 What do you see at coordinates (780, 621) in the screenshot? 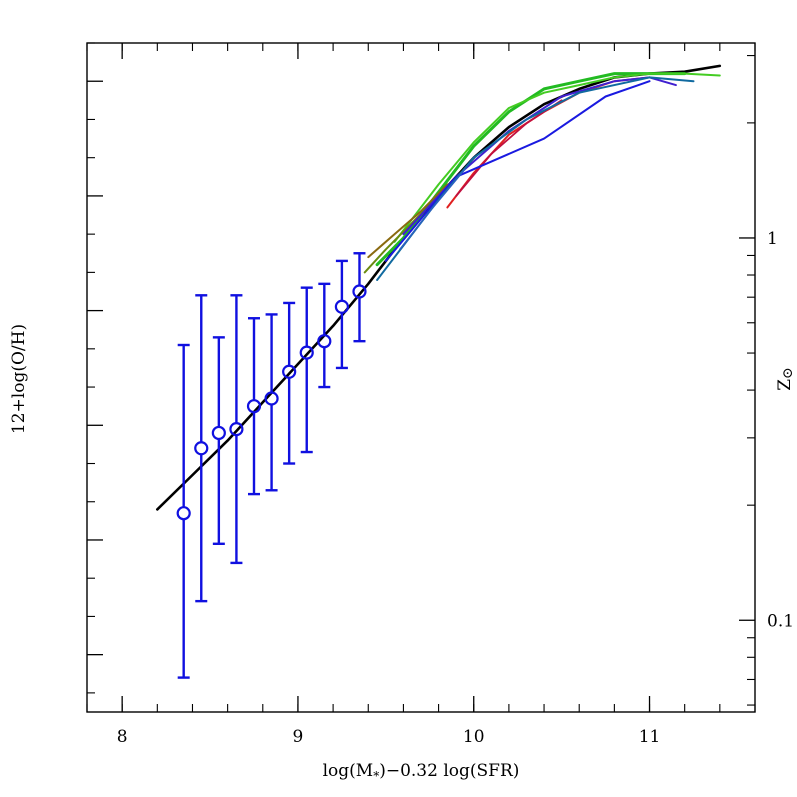
I see `right-tick-label: 0.1` at bounding box center [780, 621].